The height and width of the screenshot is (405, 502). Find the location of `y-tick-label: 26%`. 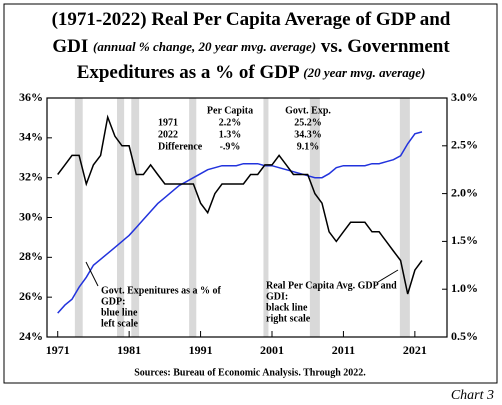

y-tick-label: 26% is located at coordinates (31, 296).